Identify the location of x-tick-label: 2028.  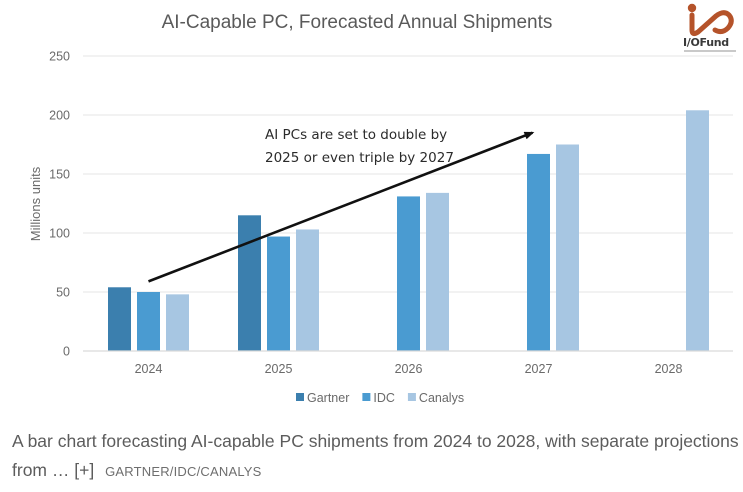
(669, 369).